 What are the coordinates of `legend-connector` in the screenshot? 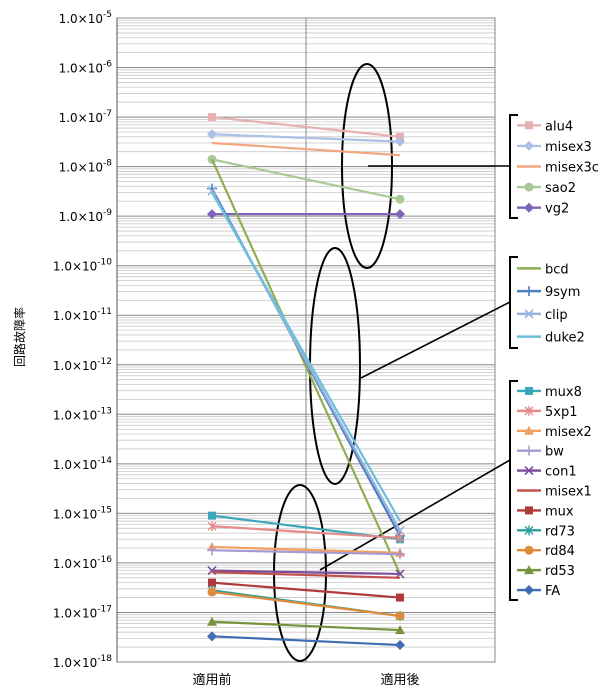 It's located at (435, 340).